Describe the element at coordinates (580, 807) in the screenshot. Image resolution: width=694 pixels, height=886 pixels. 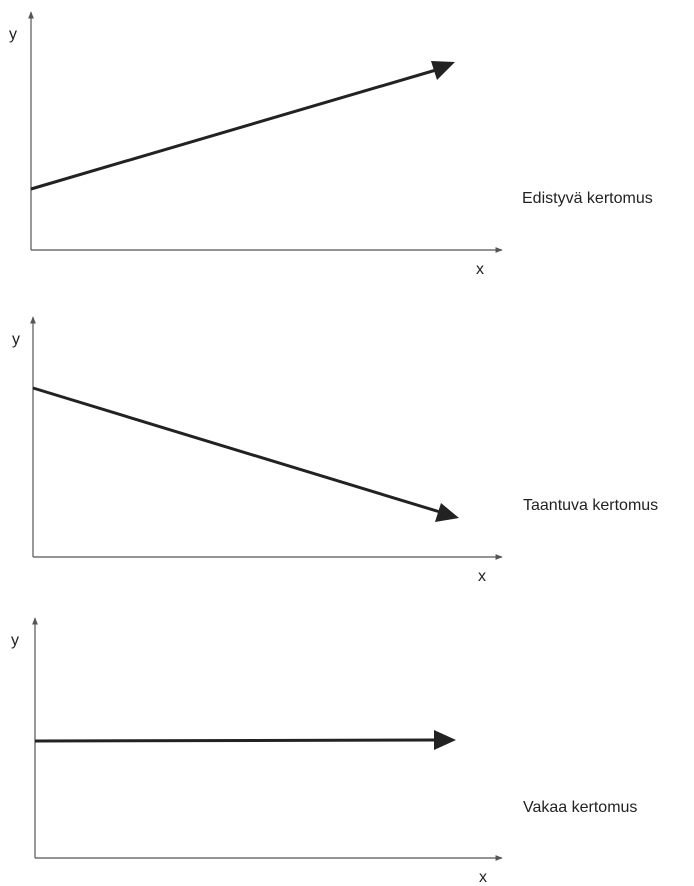
I see `caption-steady: Vakaa kertomus` at that location.